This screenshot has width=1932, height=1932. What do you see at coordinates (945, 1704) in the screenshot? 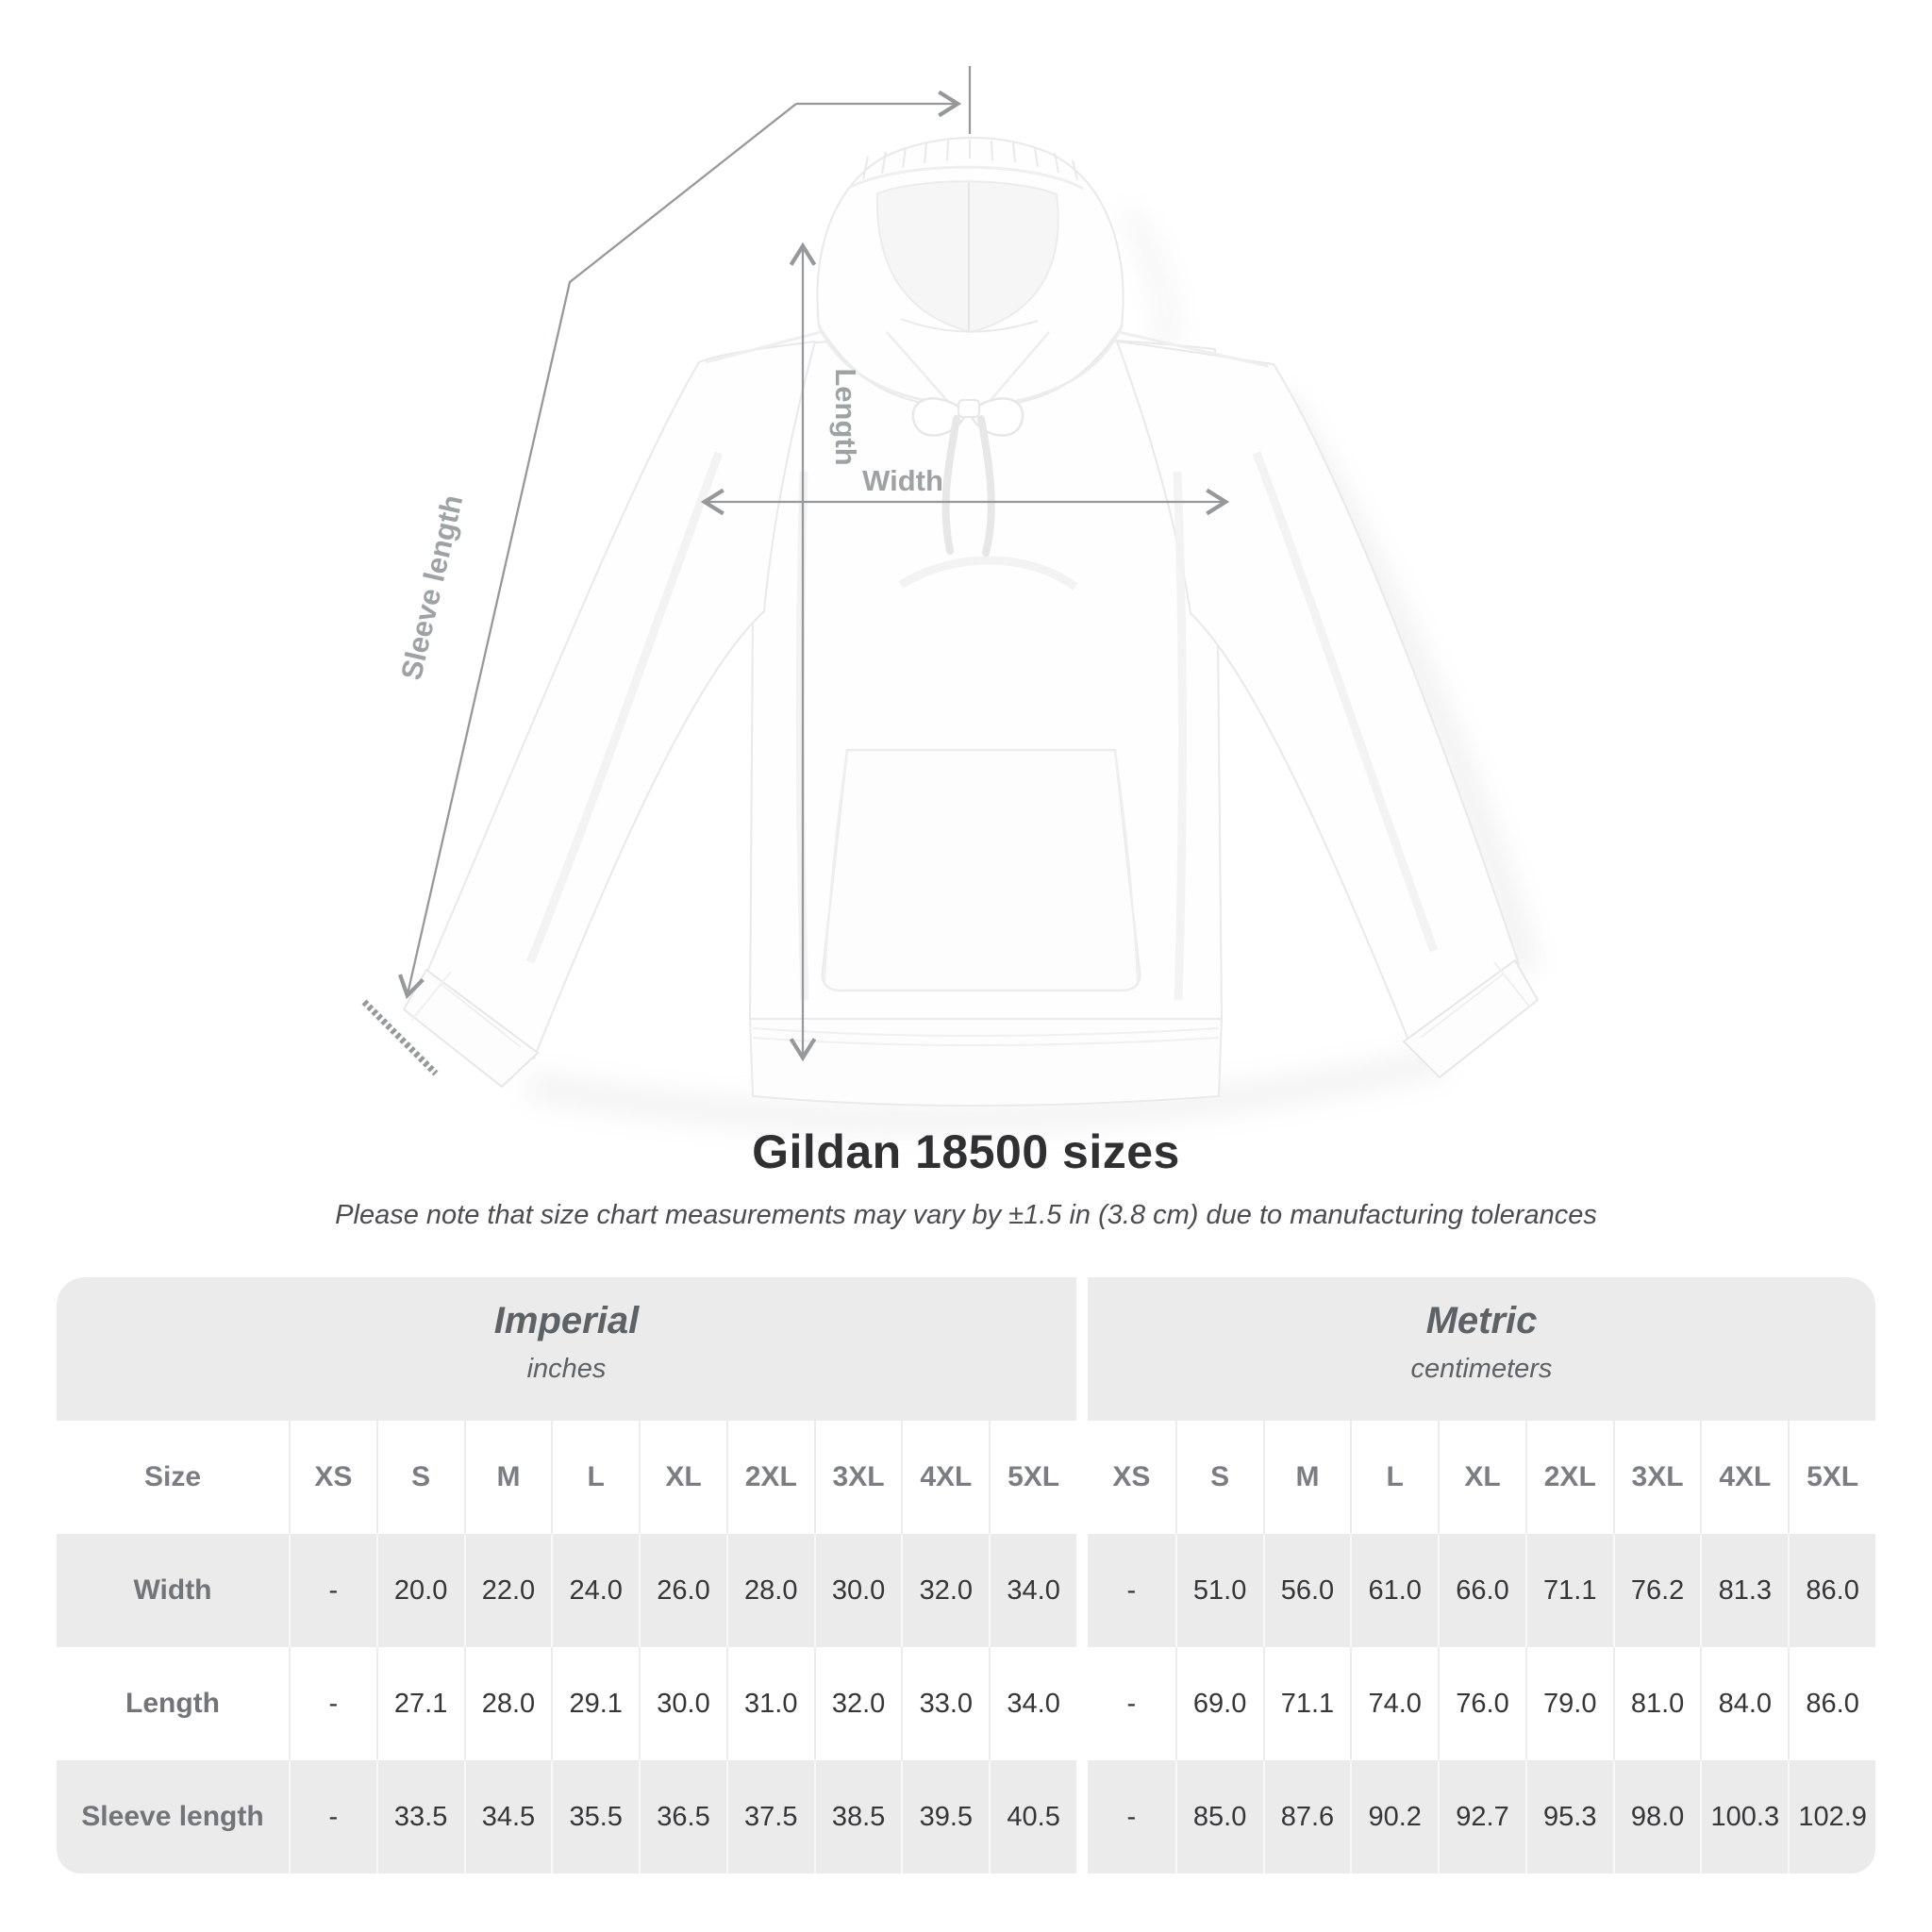
I see `imperial-value-cell: 33.0` at bounding box center [945, 1704].